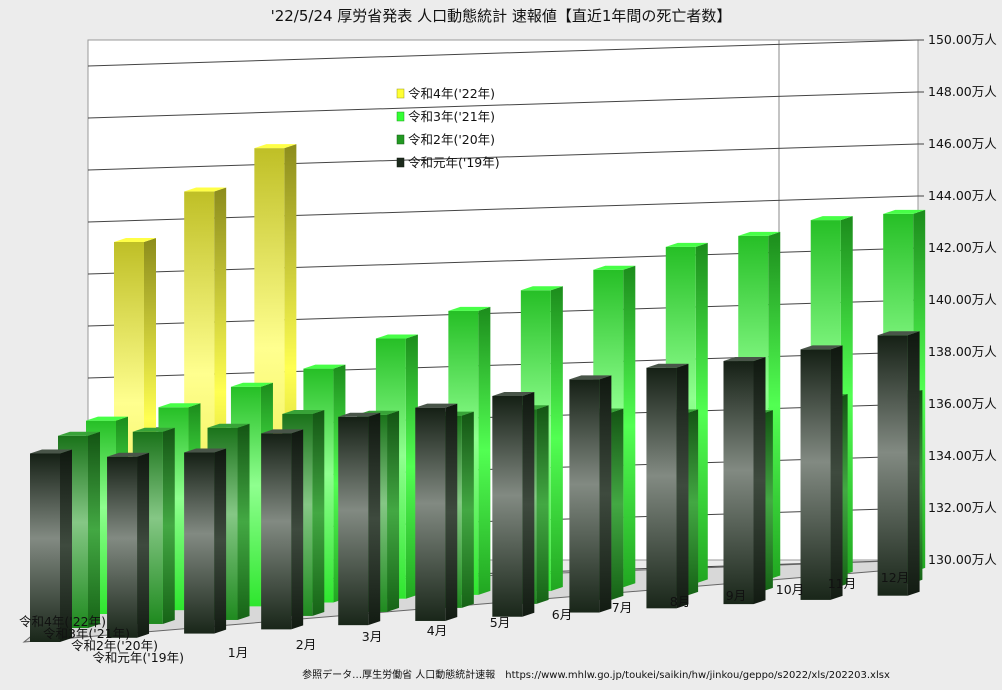 The width and height of the screenshot is (1002, 690). Describe the element at coordinates (306, 644) in the screenshot. I see `x-category-label: 2月` at that location.